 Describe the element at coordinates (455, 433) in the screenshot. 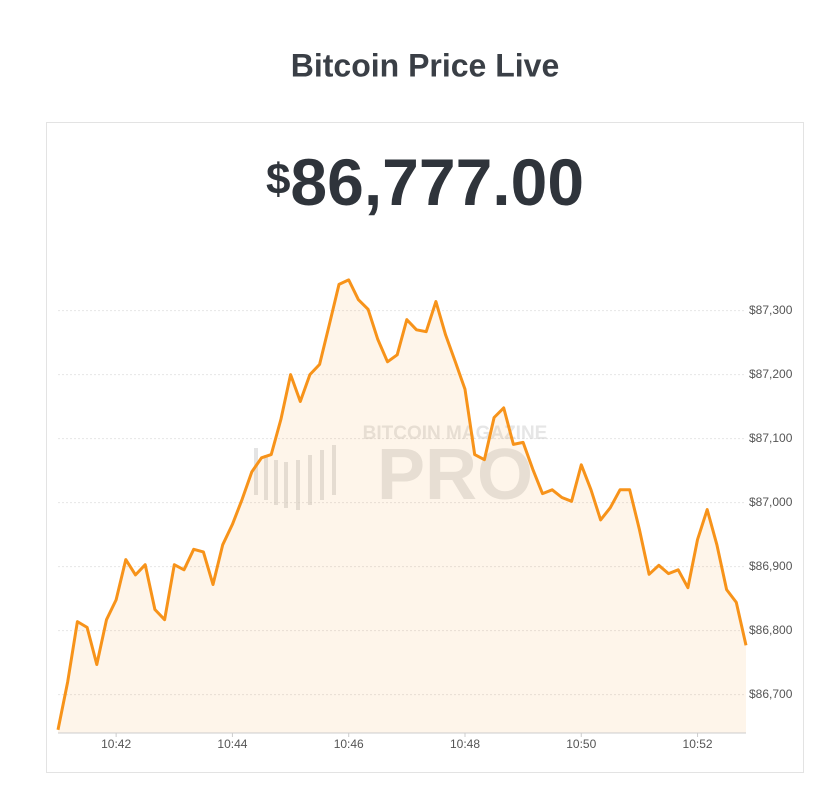

I see `watermark-top: BITCOIN MAGAZINE` at that location.